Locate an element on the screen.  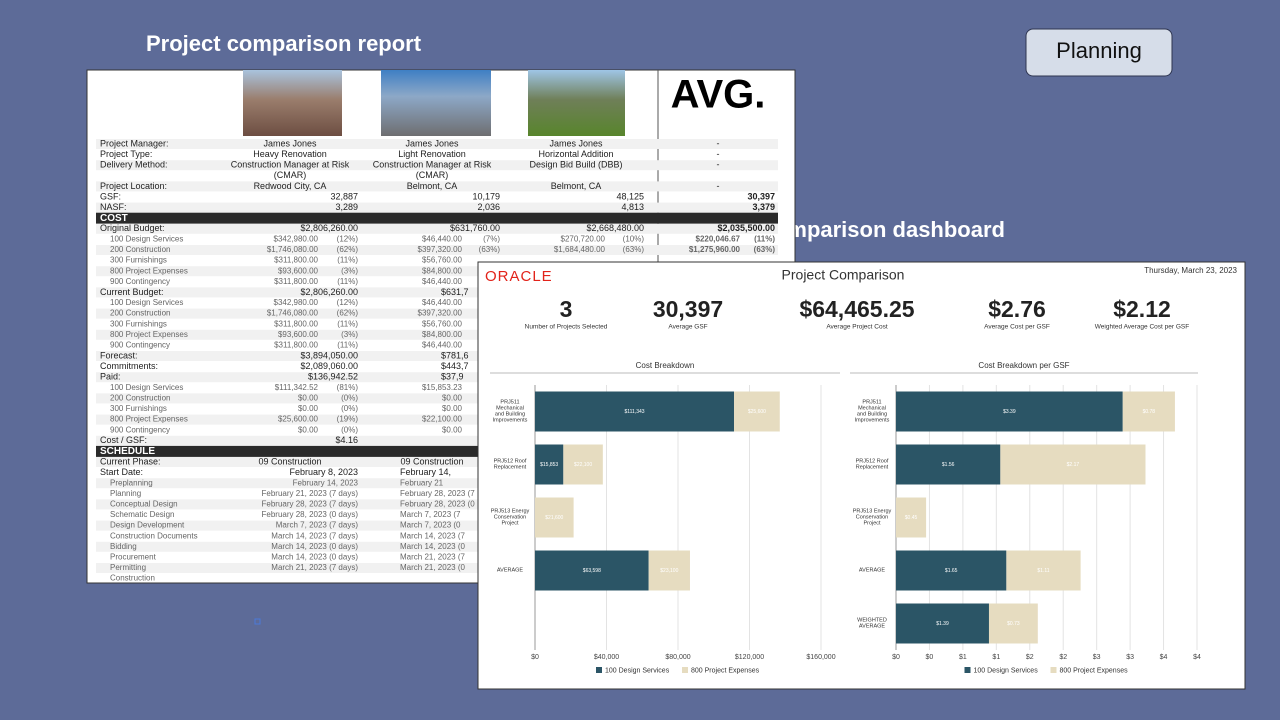
data-label: $1.11 is located at coordinates (1043, 571).